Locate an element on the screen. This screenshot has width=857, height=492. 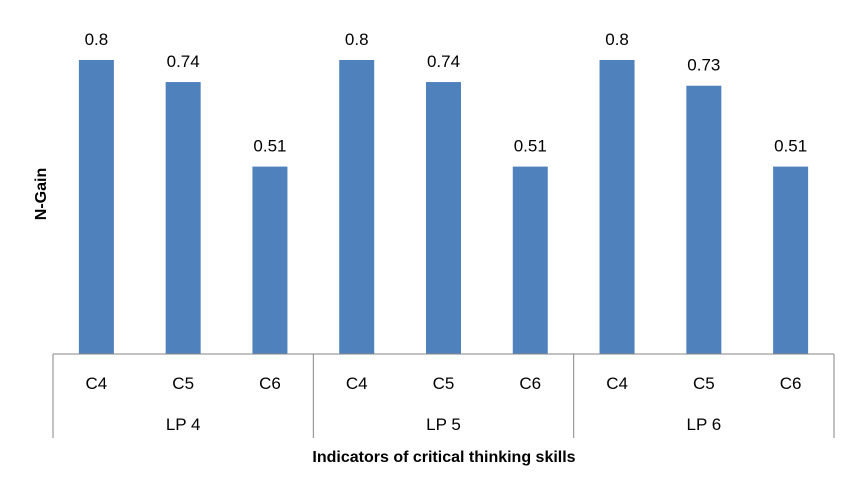
x-axis-title: Indicators of critical thinking skills is located at coordinates (443, 457).